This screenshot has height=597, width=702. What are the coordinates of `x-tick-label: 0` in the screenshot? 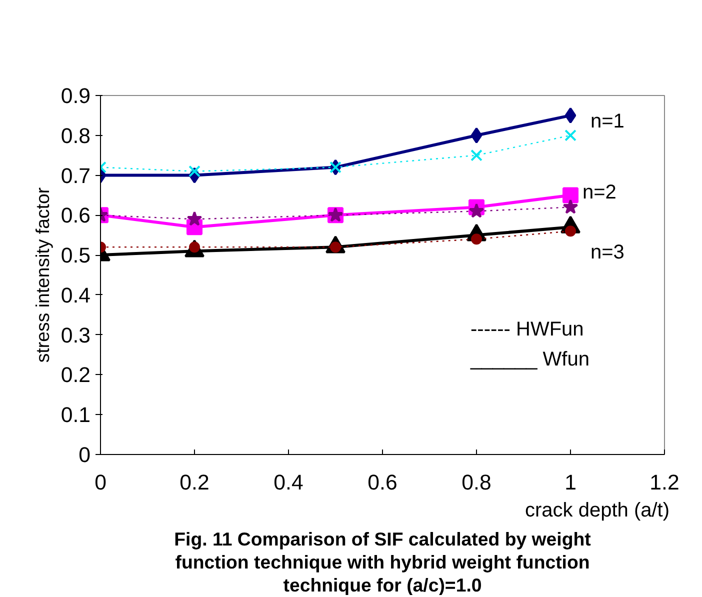 It's located at (100, 482).